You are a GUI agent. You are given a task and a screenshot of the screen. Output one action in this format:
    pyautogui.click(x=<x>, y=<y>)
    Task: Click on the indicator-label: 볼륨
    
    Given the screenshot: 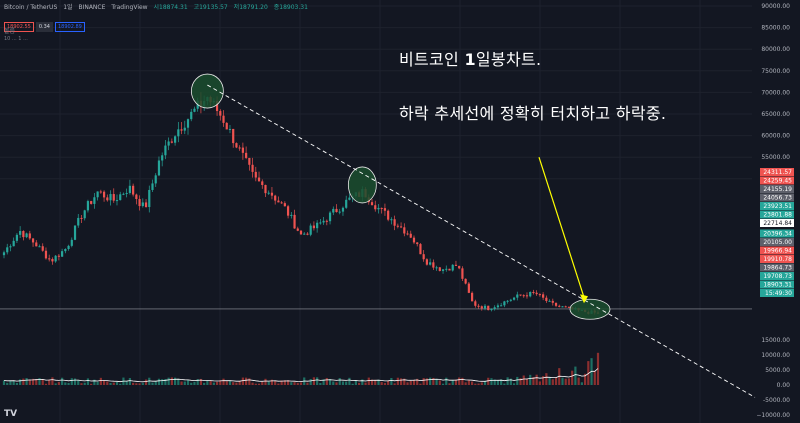 What is the action you would take?
    pyautogui.click(x=10, y=31)
    